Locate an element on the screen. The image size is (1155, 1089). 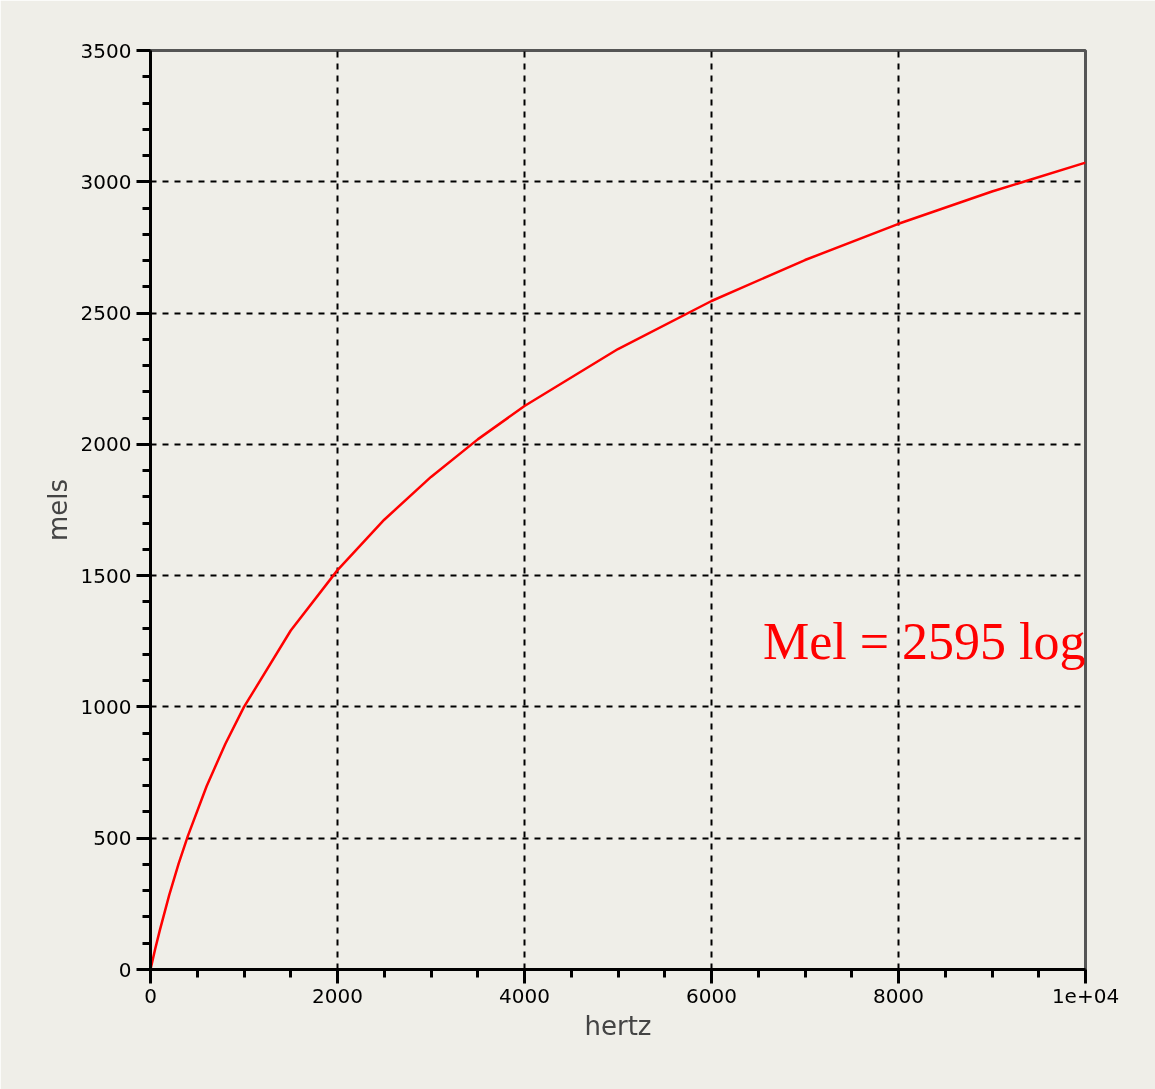
y-axis-title: mels is located at coordinates (57, 510).